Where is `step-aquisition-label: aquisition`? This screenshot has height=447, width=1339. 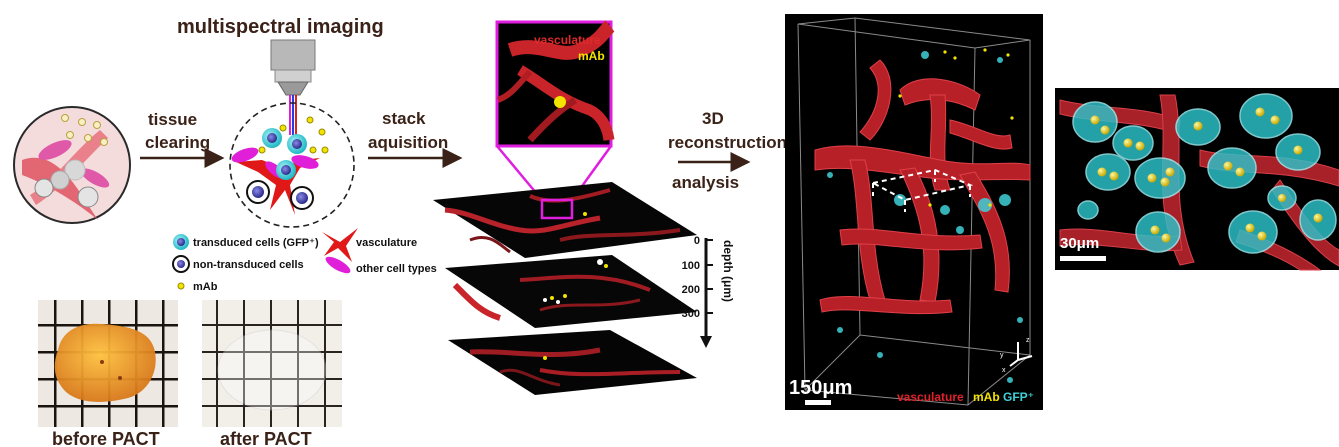 step-aquisition-label: aquisition is located at coordinates (408, 142).